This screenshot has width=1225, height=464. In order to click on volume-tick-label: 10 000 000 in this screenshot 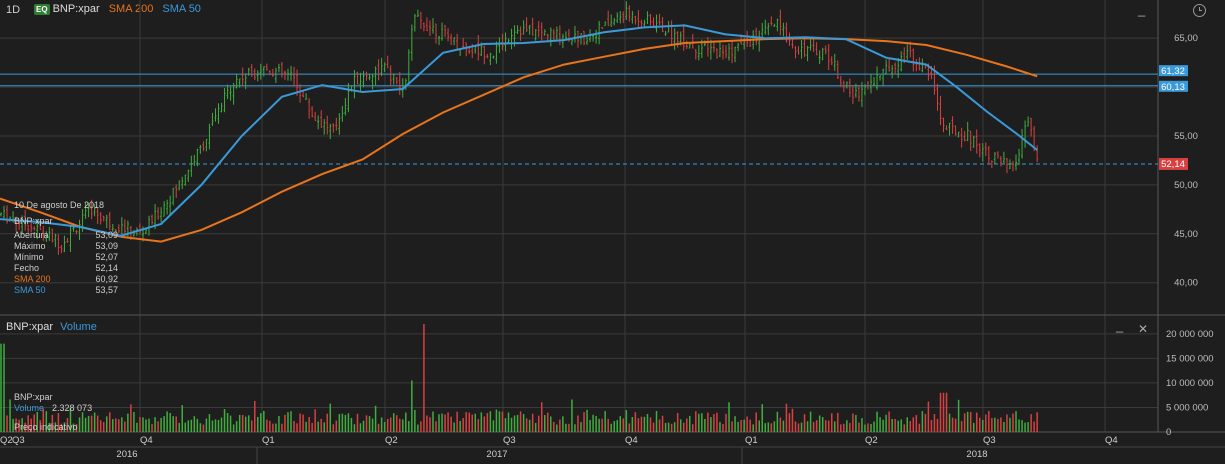, I will do `click(1190, 383)`.